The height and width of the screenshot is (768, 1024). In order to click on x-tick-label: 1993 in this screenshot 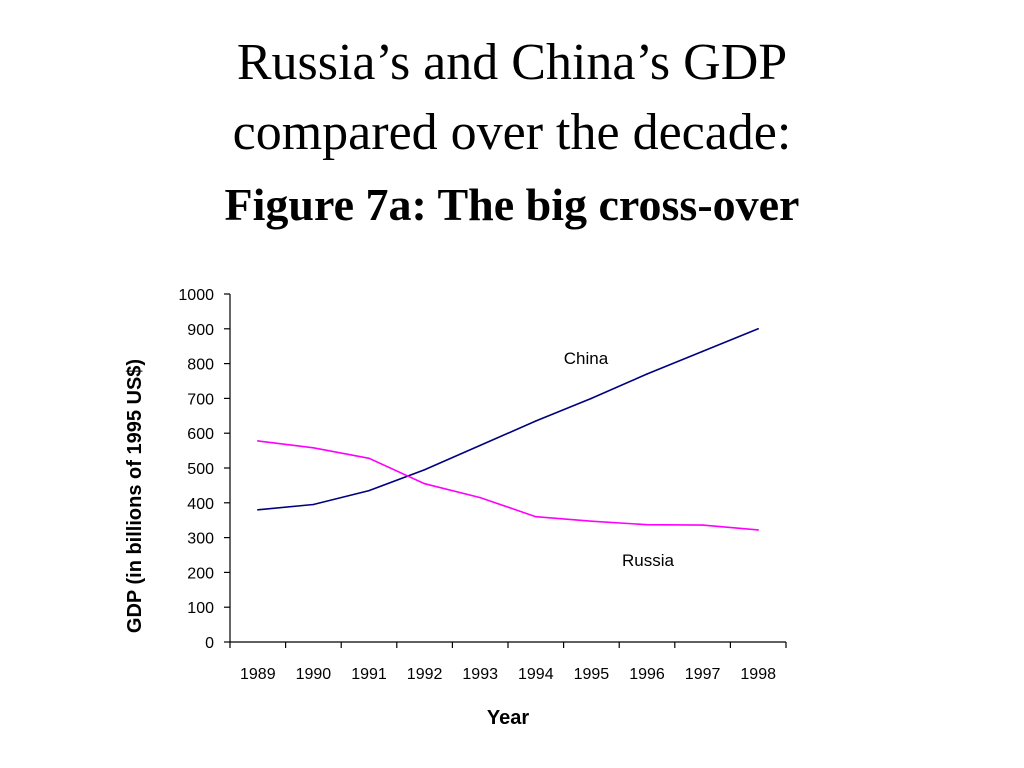, I will do `click(480, 674)`.